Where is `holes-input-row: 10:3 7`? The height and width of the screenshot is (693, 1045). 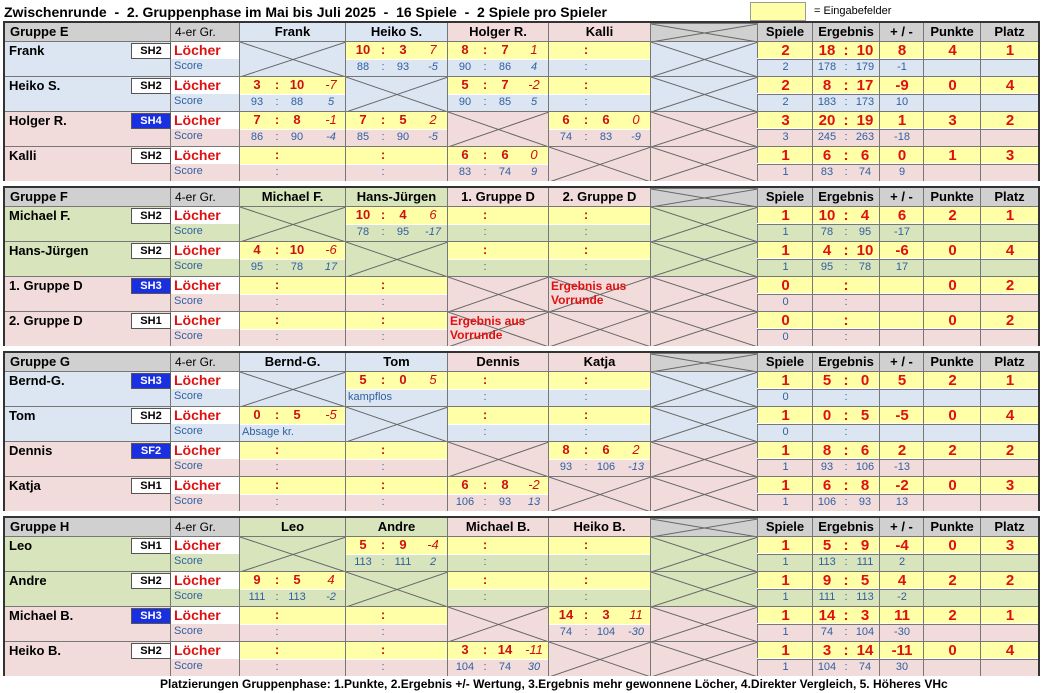 holes-input-row: 10:3 7 is located at coordinates (396, 50).